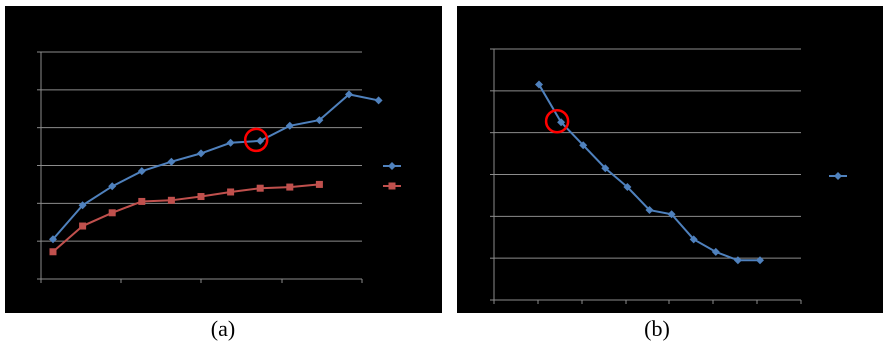 This screenshot has height=345, width=886. I want to click on series-0-line-b, so click(649, 173).